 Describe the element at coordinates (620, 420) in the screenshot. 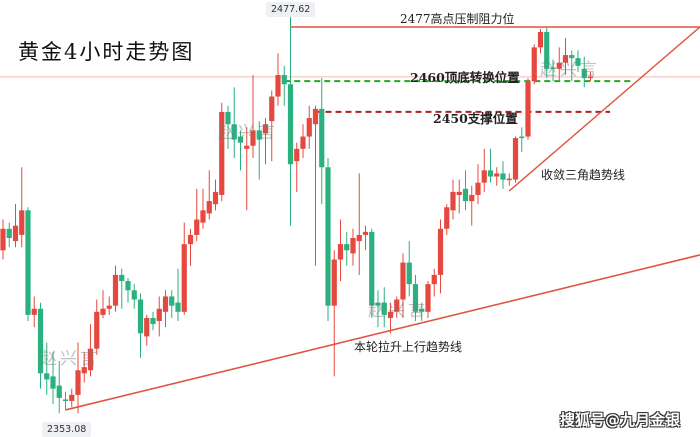

I see `brand-watermark: 搜狐号@九月金银` at that location.